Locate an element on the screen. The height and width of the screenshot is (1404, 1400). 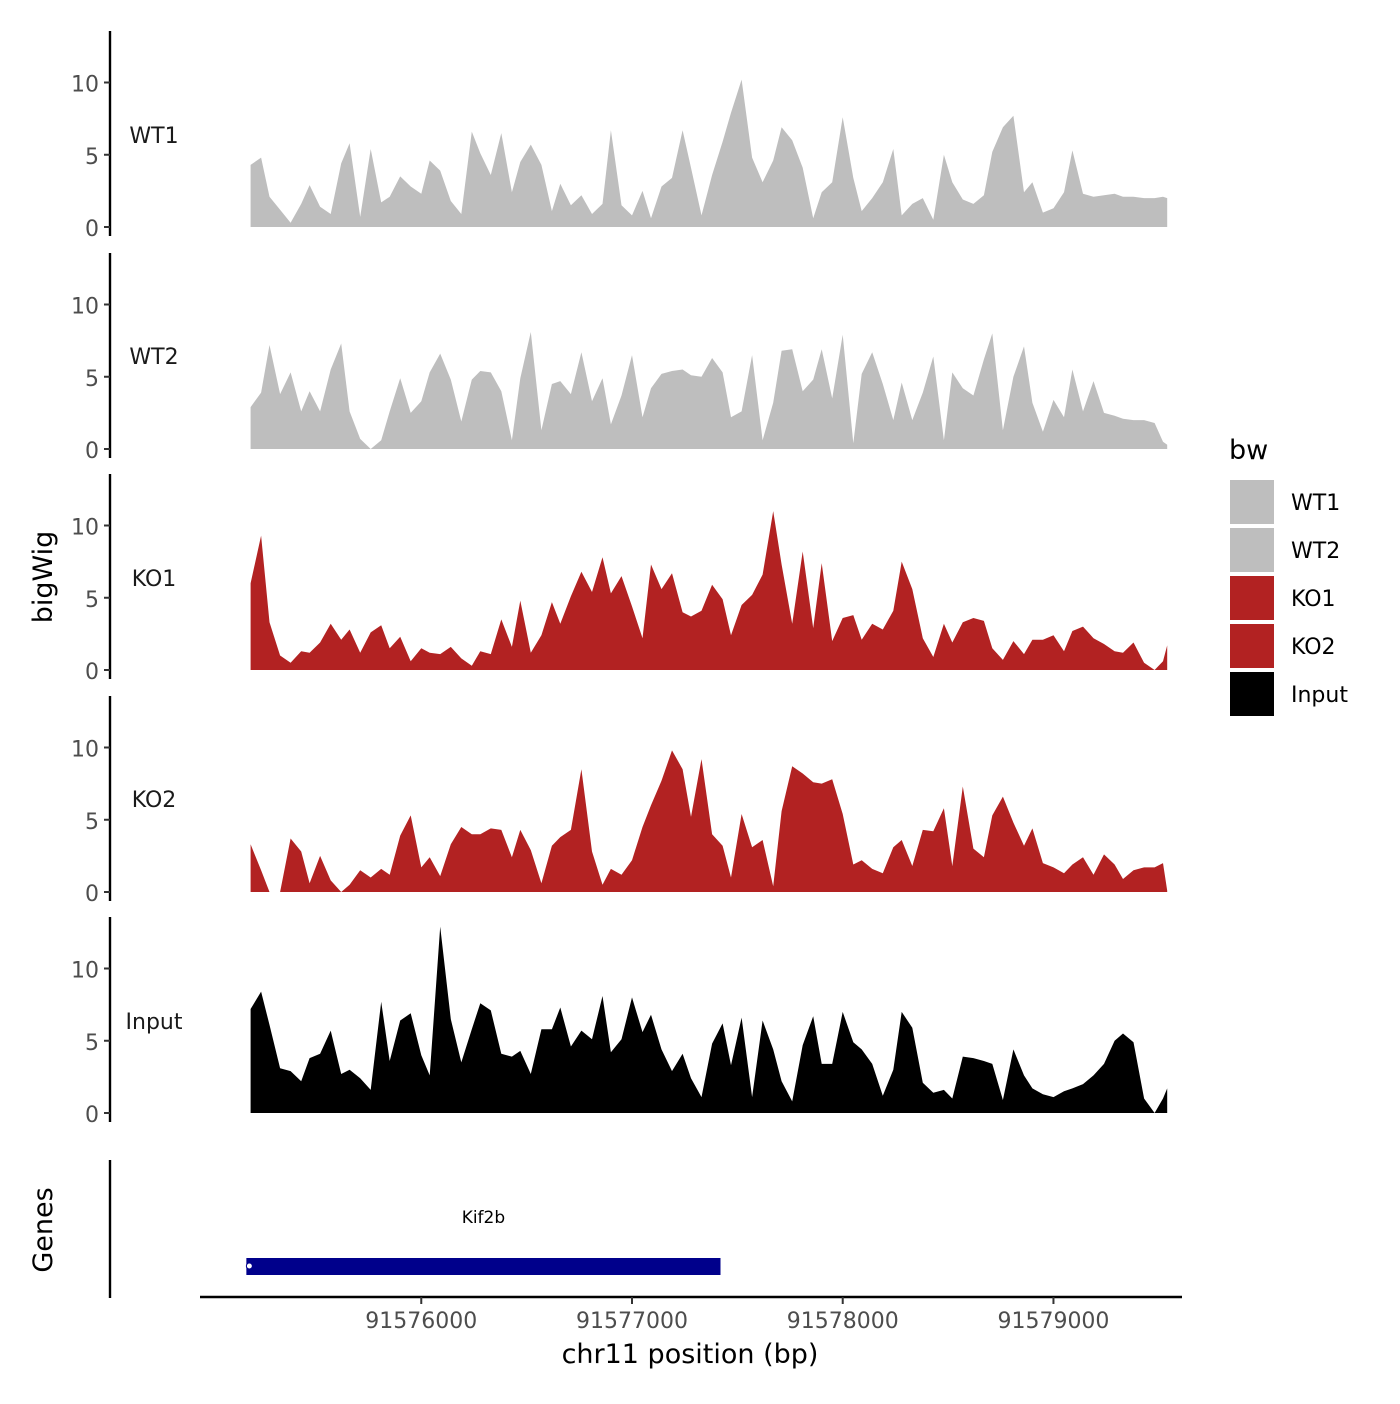
legend-key-input is located at coordinates (1252, 694).